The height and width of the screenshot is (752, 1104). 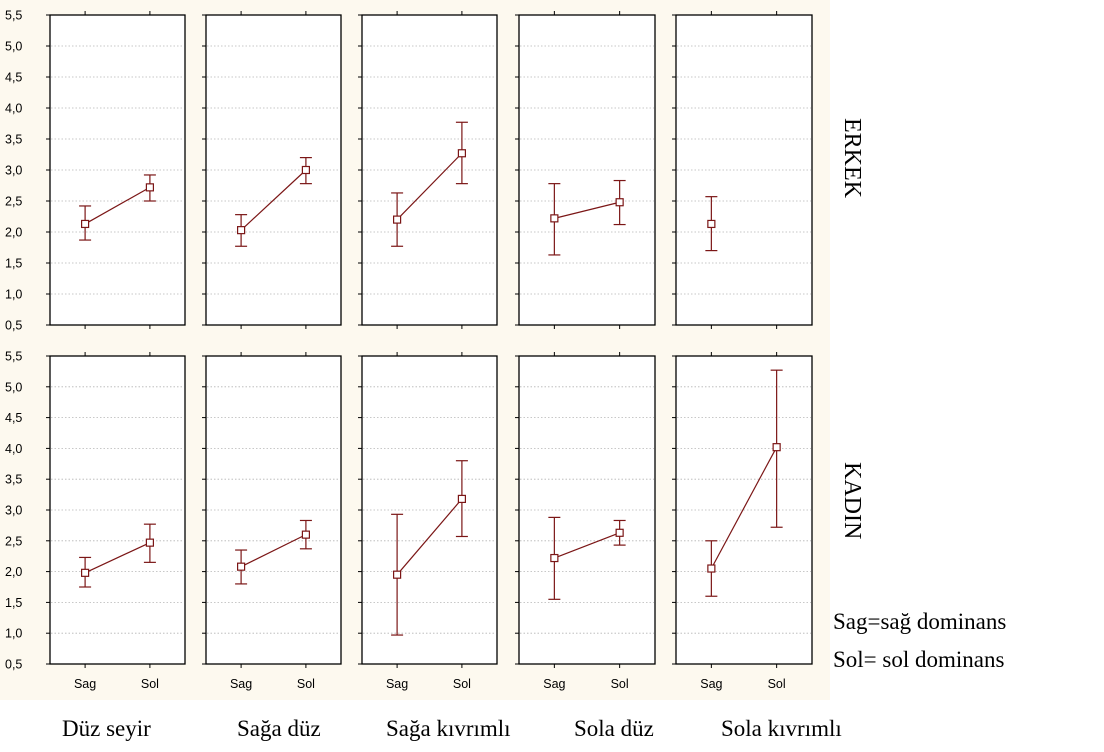 What do you see at coordinates (919, 659) in the screenshot?
I see `legend-sol: Sol= sol dominans` at bounding box center [919, 659].